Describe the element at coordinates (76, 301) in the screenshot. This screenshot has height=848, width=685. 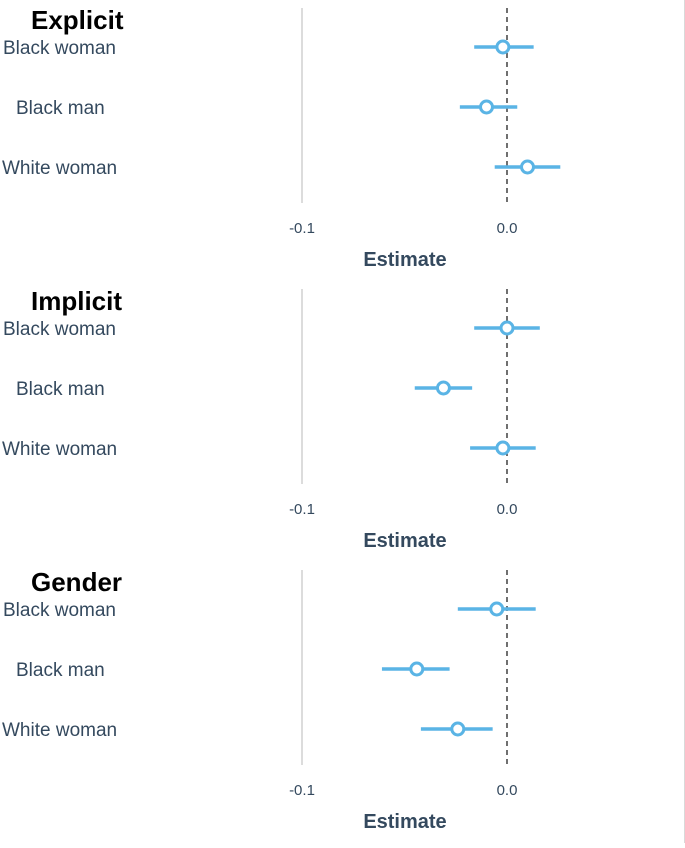
I see `panel-title: Implicit` at that location.